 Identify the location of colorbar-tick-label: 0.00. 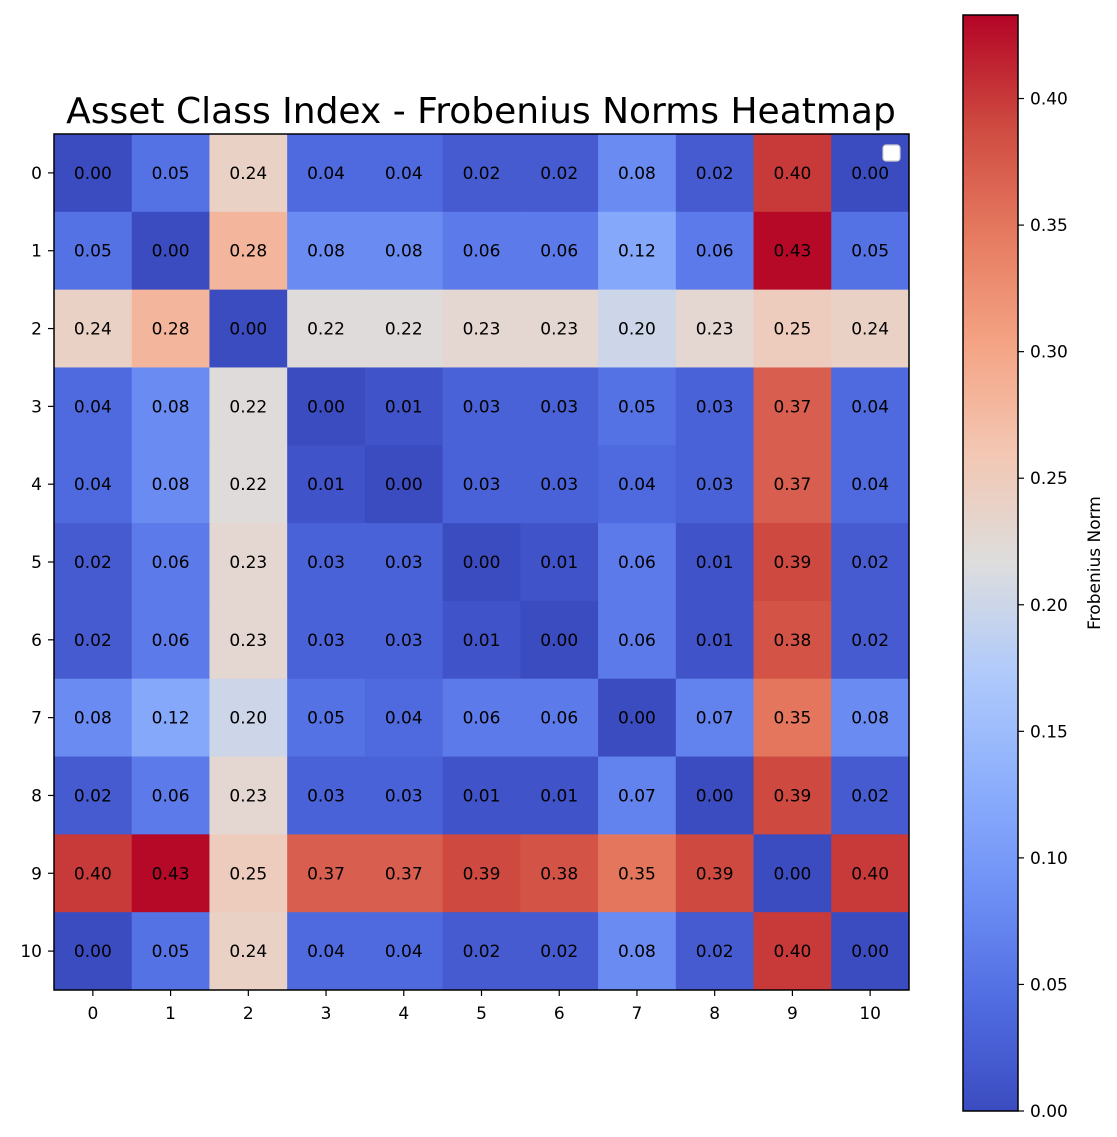
(1049, 1112).